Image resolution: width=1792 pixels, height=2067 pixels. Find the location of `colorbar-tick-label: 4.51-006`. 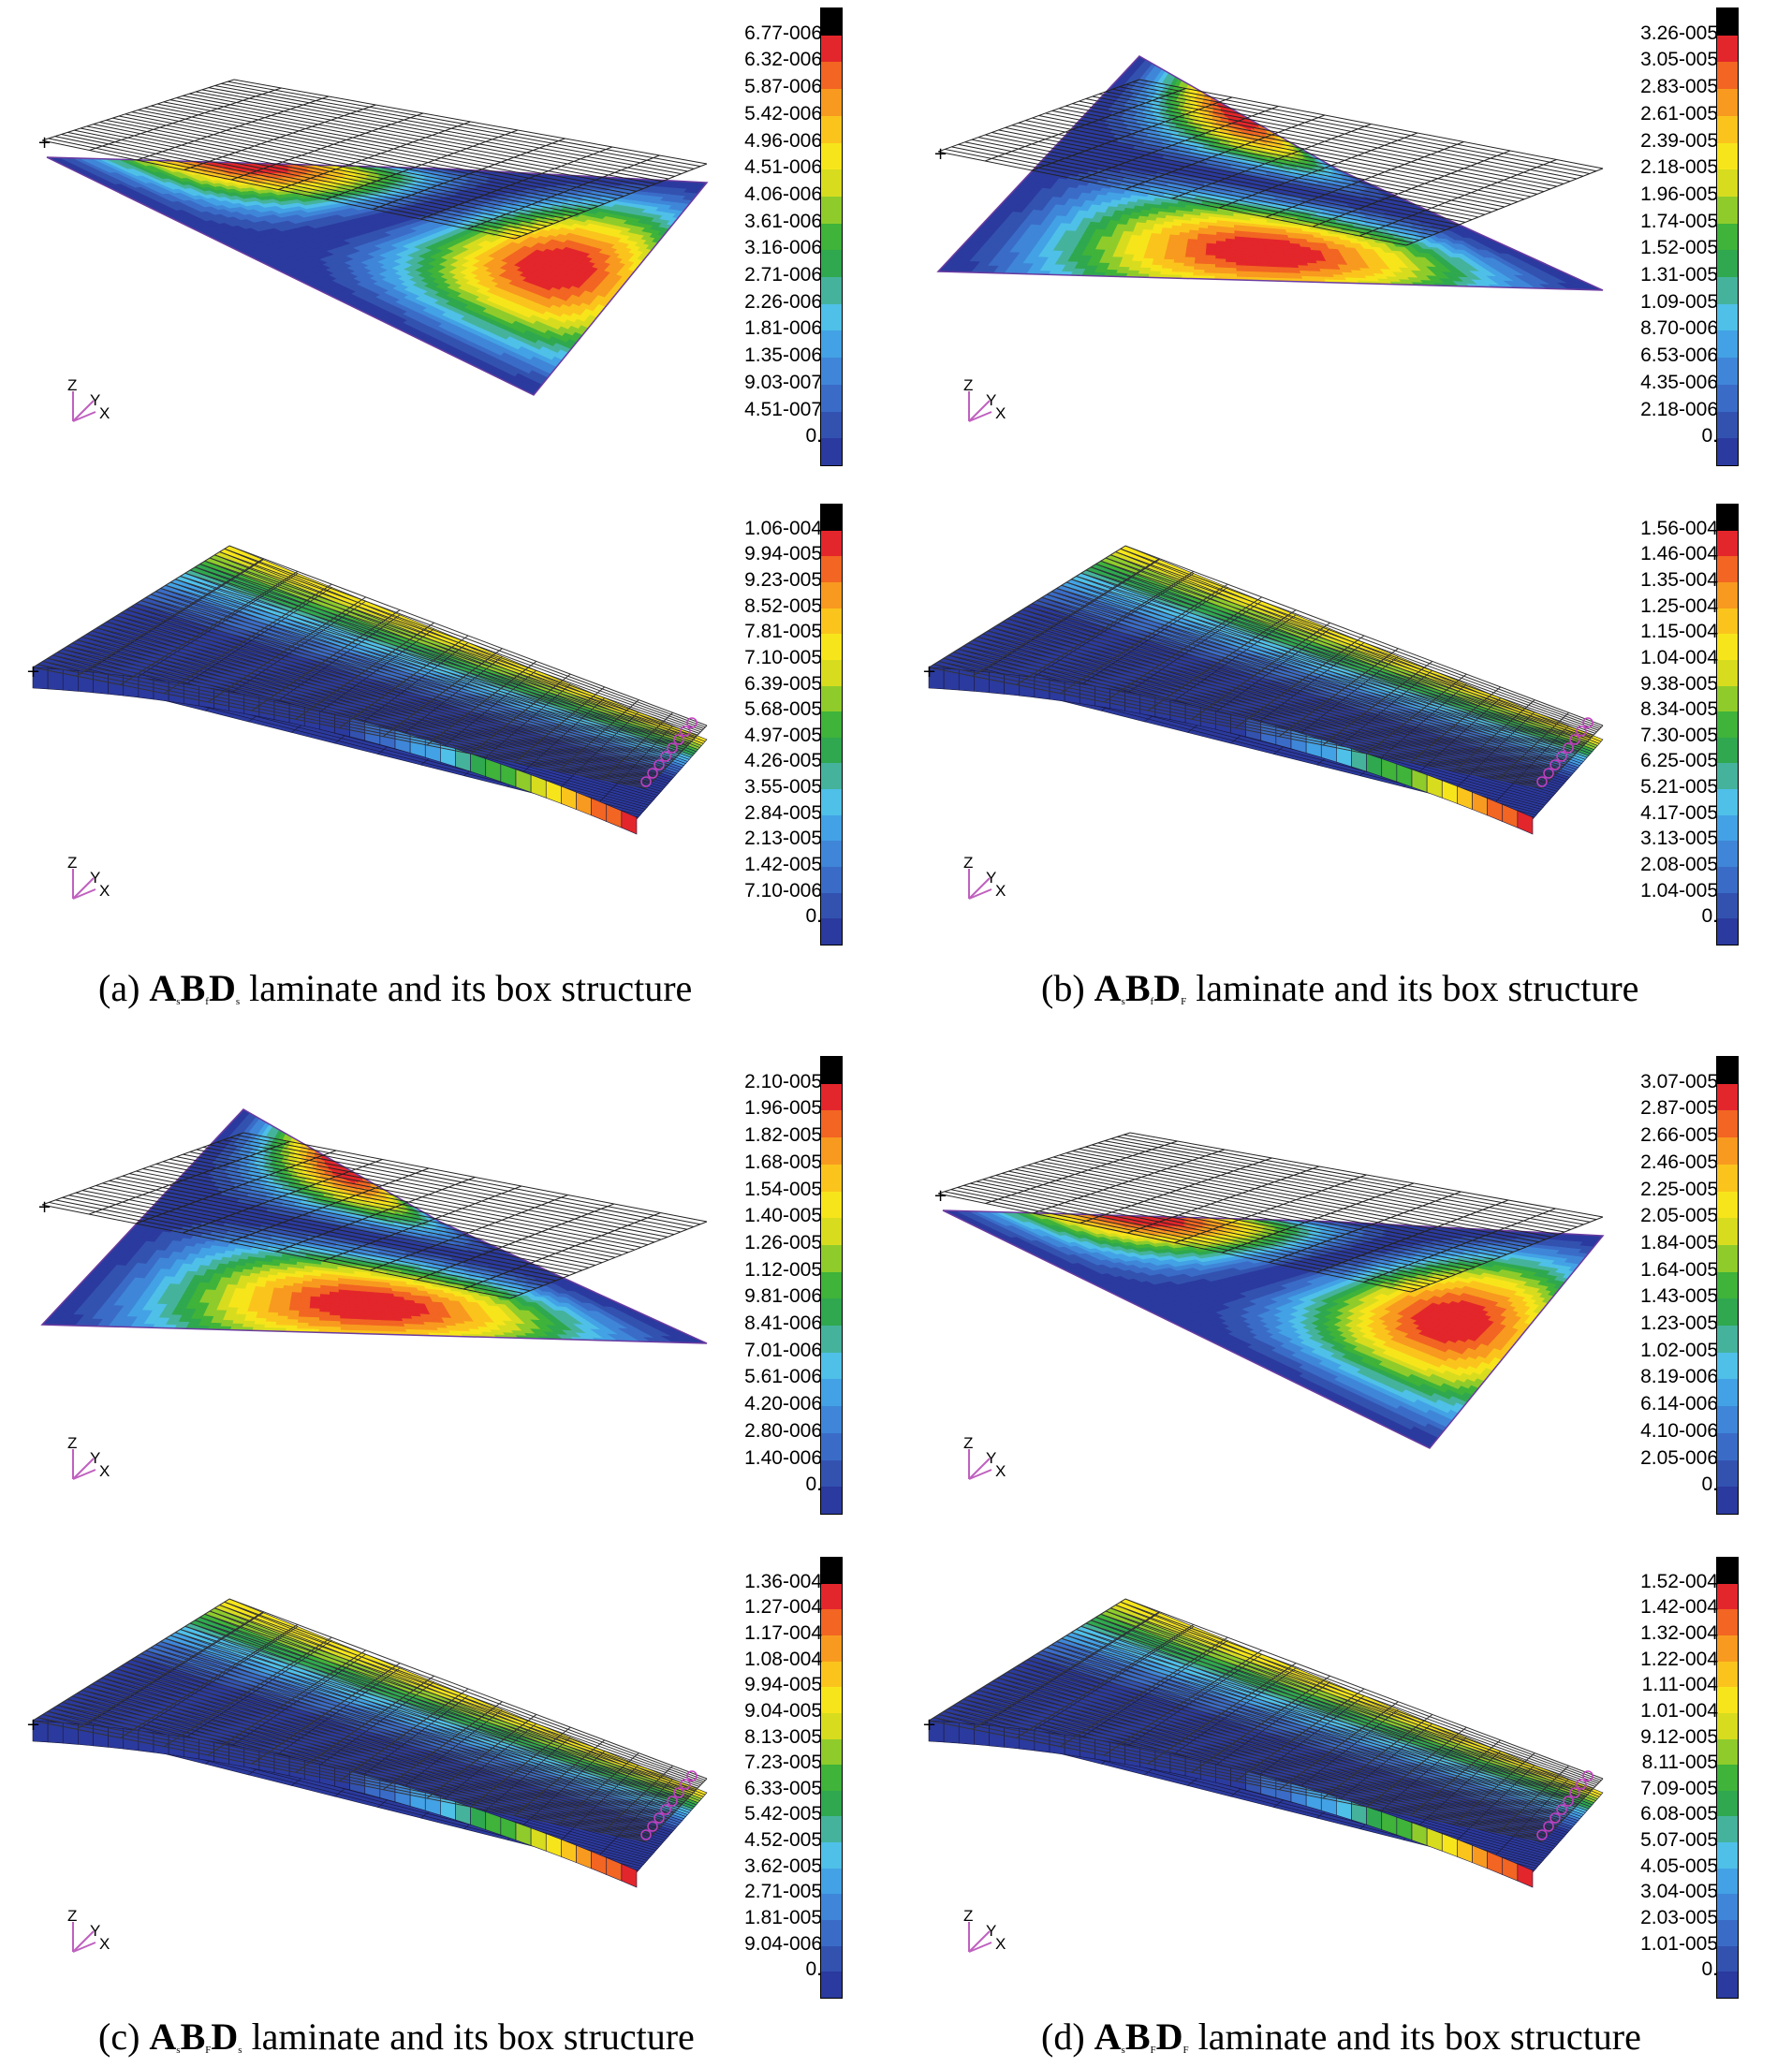

colorbar-tick-label: 4.51-006 is located at coordinates (783, 167).